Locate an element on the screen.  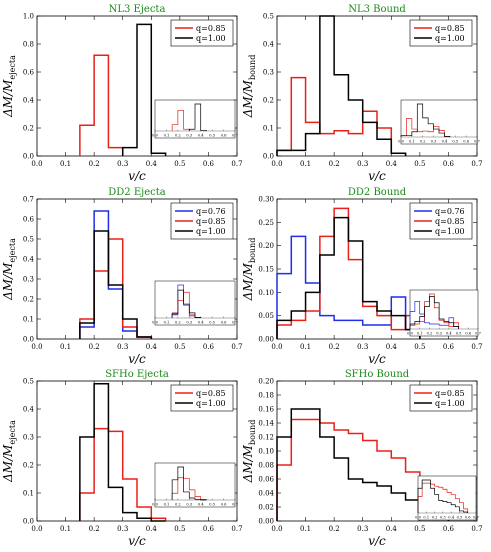
y-tick-label: 0.08 is located at coordinates (266, 466).